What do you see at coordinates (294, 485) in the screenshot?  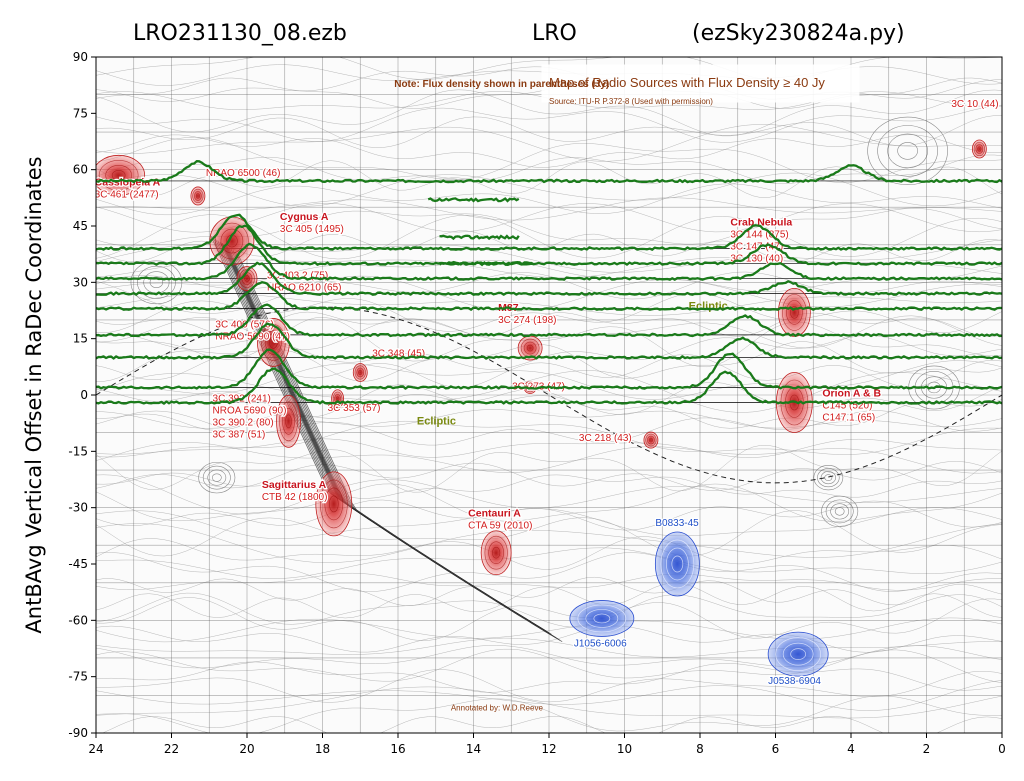 I see `source-name-label: Sagittarius A` at bounding box center [294, 485].